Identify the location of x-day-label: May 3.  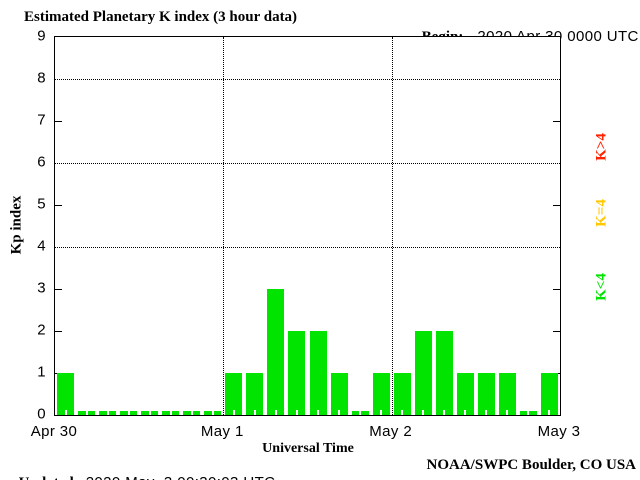
(559, 431).